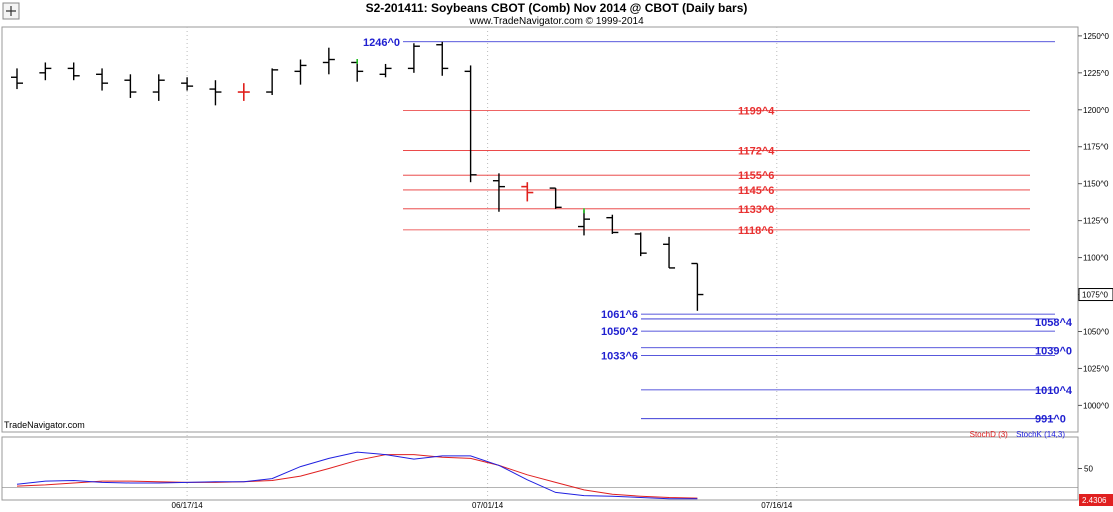 Image resolution: width=1113 pixels, height=512 pixels. What do you see at coordinates (619, 332) in the screenshot?
I see `level-label: 1050^2` at bounding box center [619, 332].